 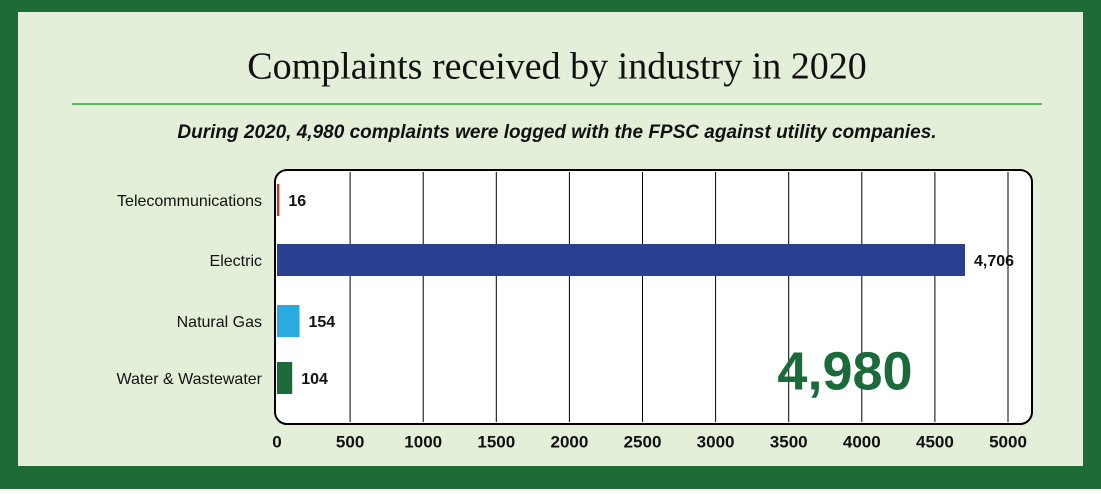 I want to click on y-tick-label: Water & Wastewater, so click(x=189, y=379).